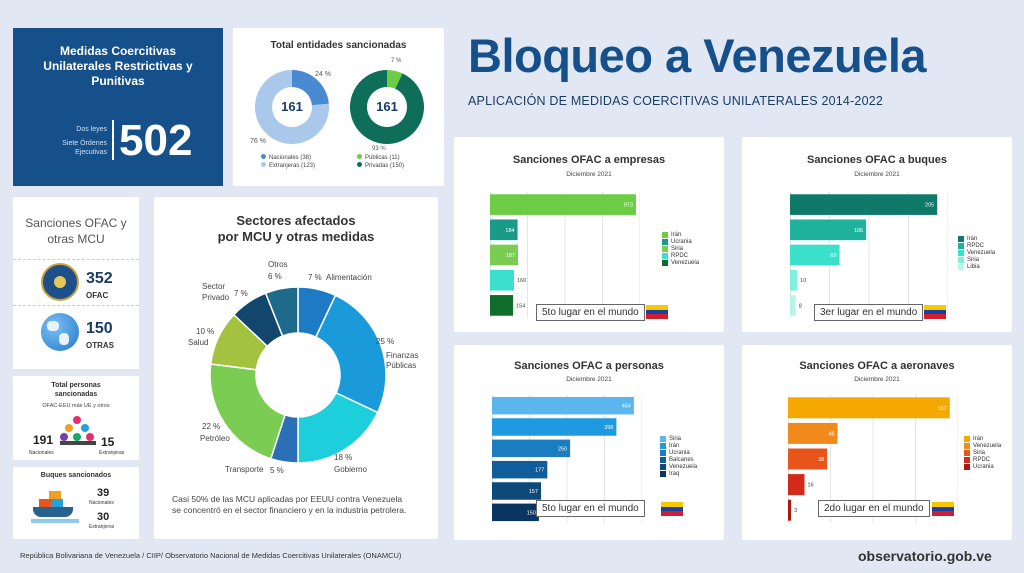  I want to click on label-gob-pct: 18 %, so click(343, 457).